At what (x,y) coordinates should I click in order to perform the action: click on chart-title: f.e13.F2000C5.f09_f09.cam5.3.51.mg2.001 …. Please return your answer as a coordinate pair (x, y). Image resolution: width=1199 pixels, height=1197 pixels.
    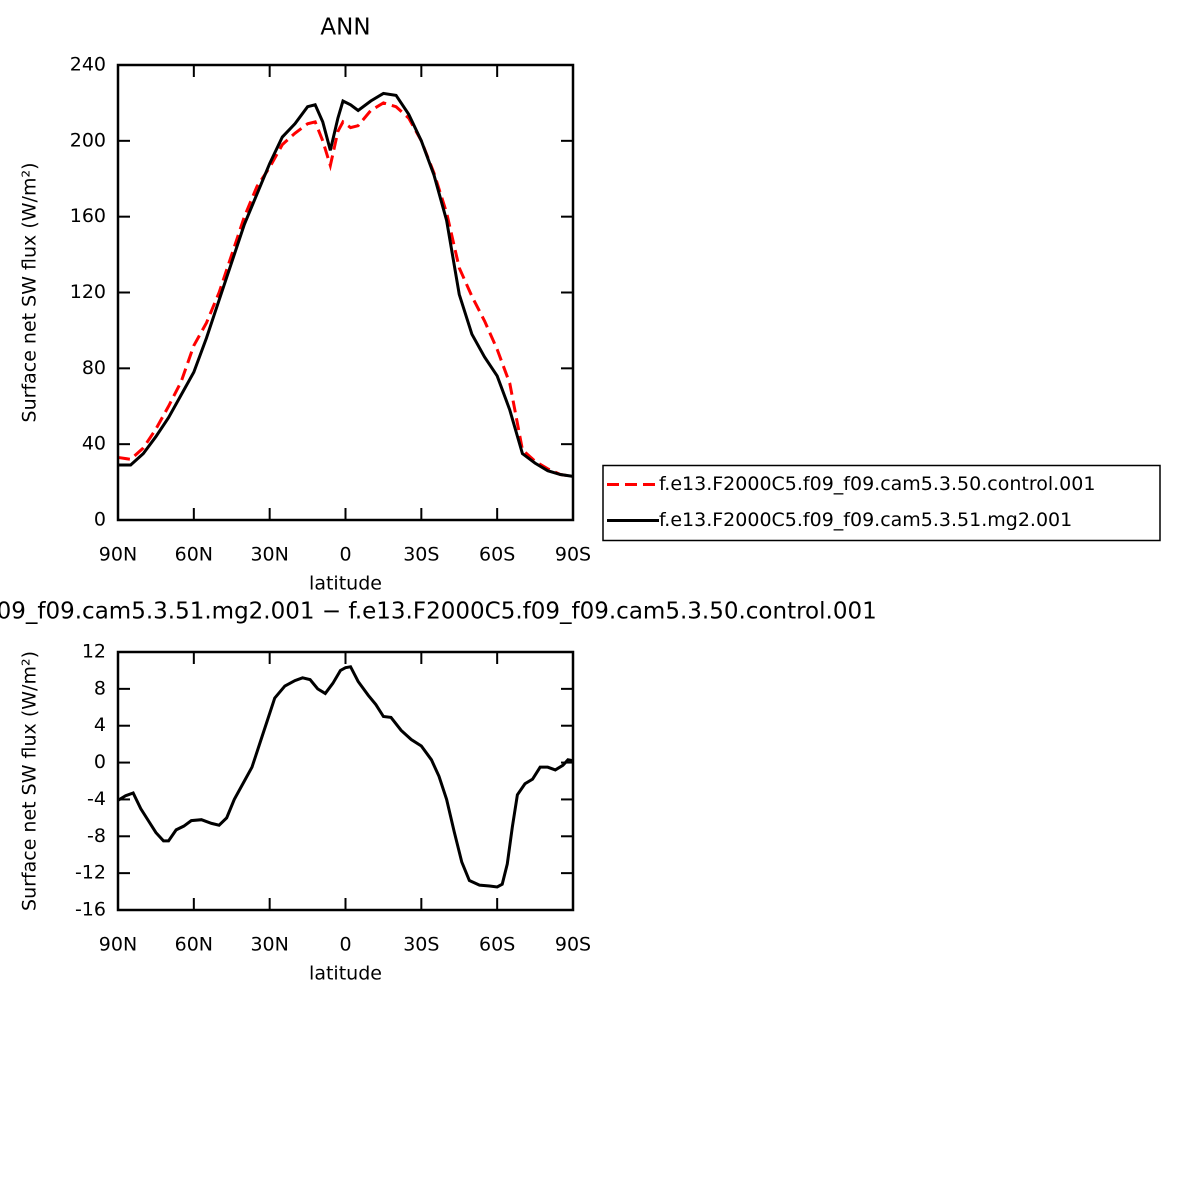
    Looking at the image, I should click on (438, 612).